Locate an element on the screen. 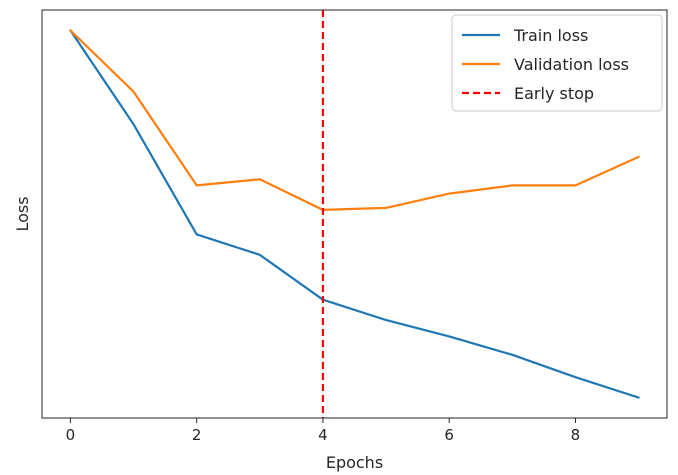 This screenshot has height=475, width=678. legend: Train loss Validation loss Early stop is located at coordinates (557, 63).